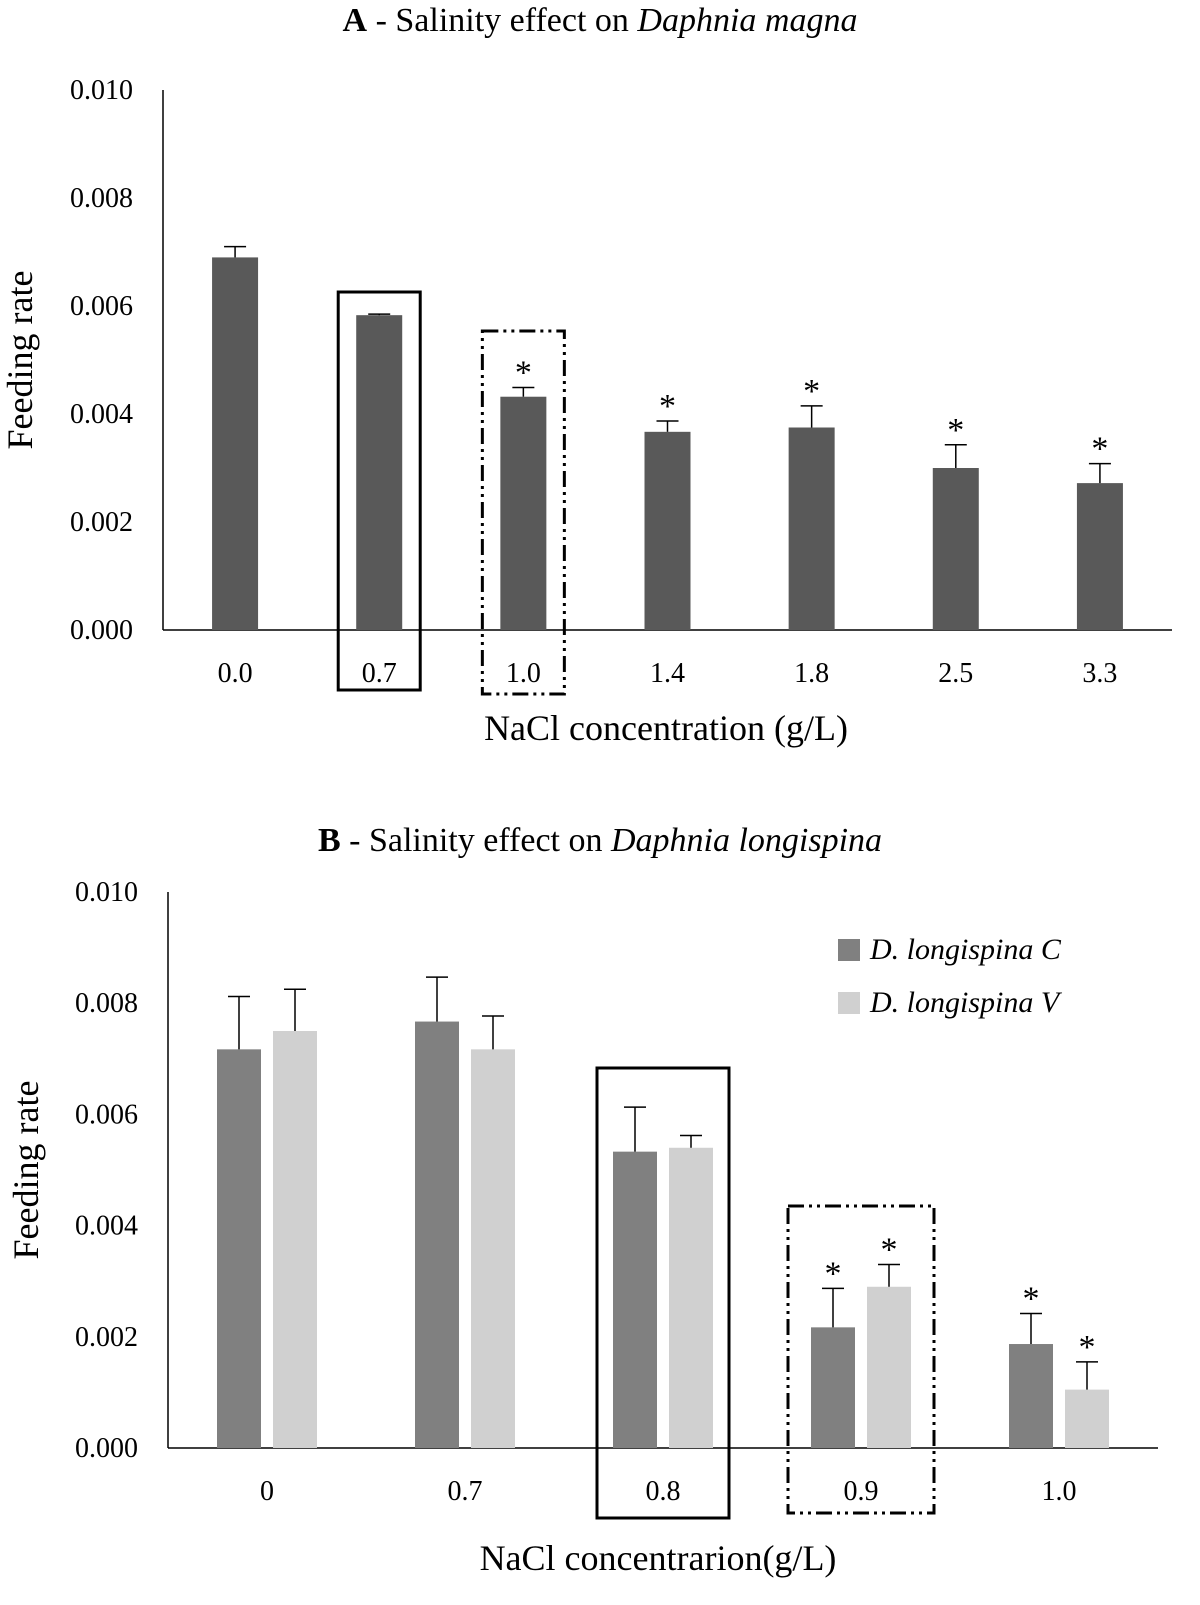  I want to click on title-species: Daphnia longispina, so click(746, 840).